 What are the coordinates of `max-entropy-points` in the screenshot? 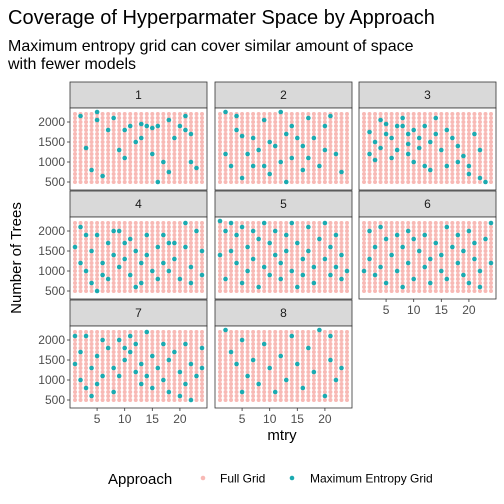 It's located at (283, 363).